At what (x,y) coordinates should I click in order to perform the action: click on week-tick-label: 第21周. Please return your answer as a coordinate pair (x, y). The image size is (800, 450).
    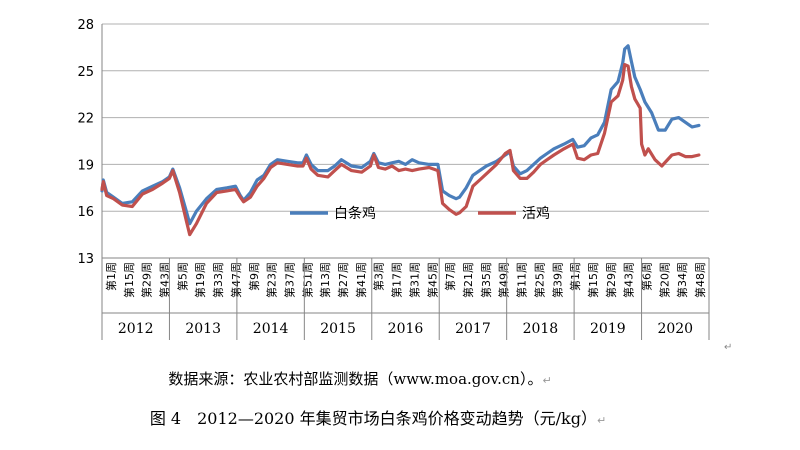
    Looking at the image, I should click on (468, 280).